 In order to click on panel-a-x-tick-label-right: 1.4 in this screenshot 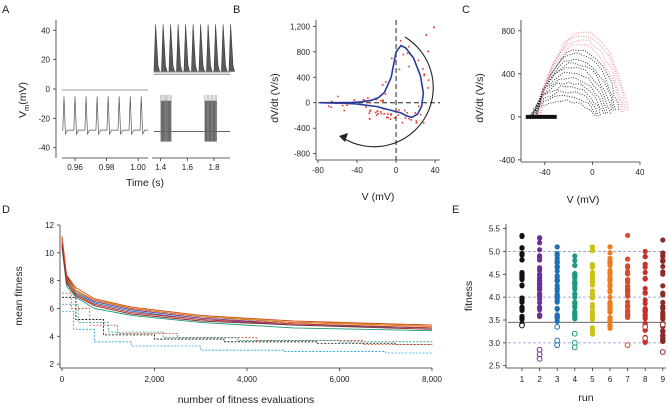, I will do `click(161, 167)`.